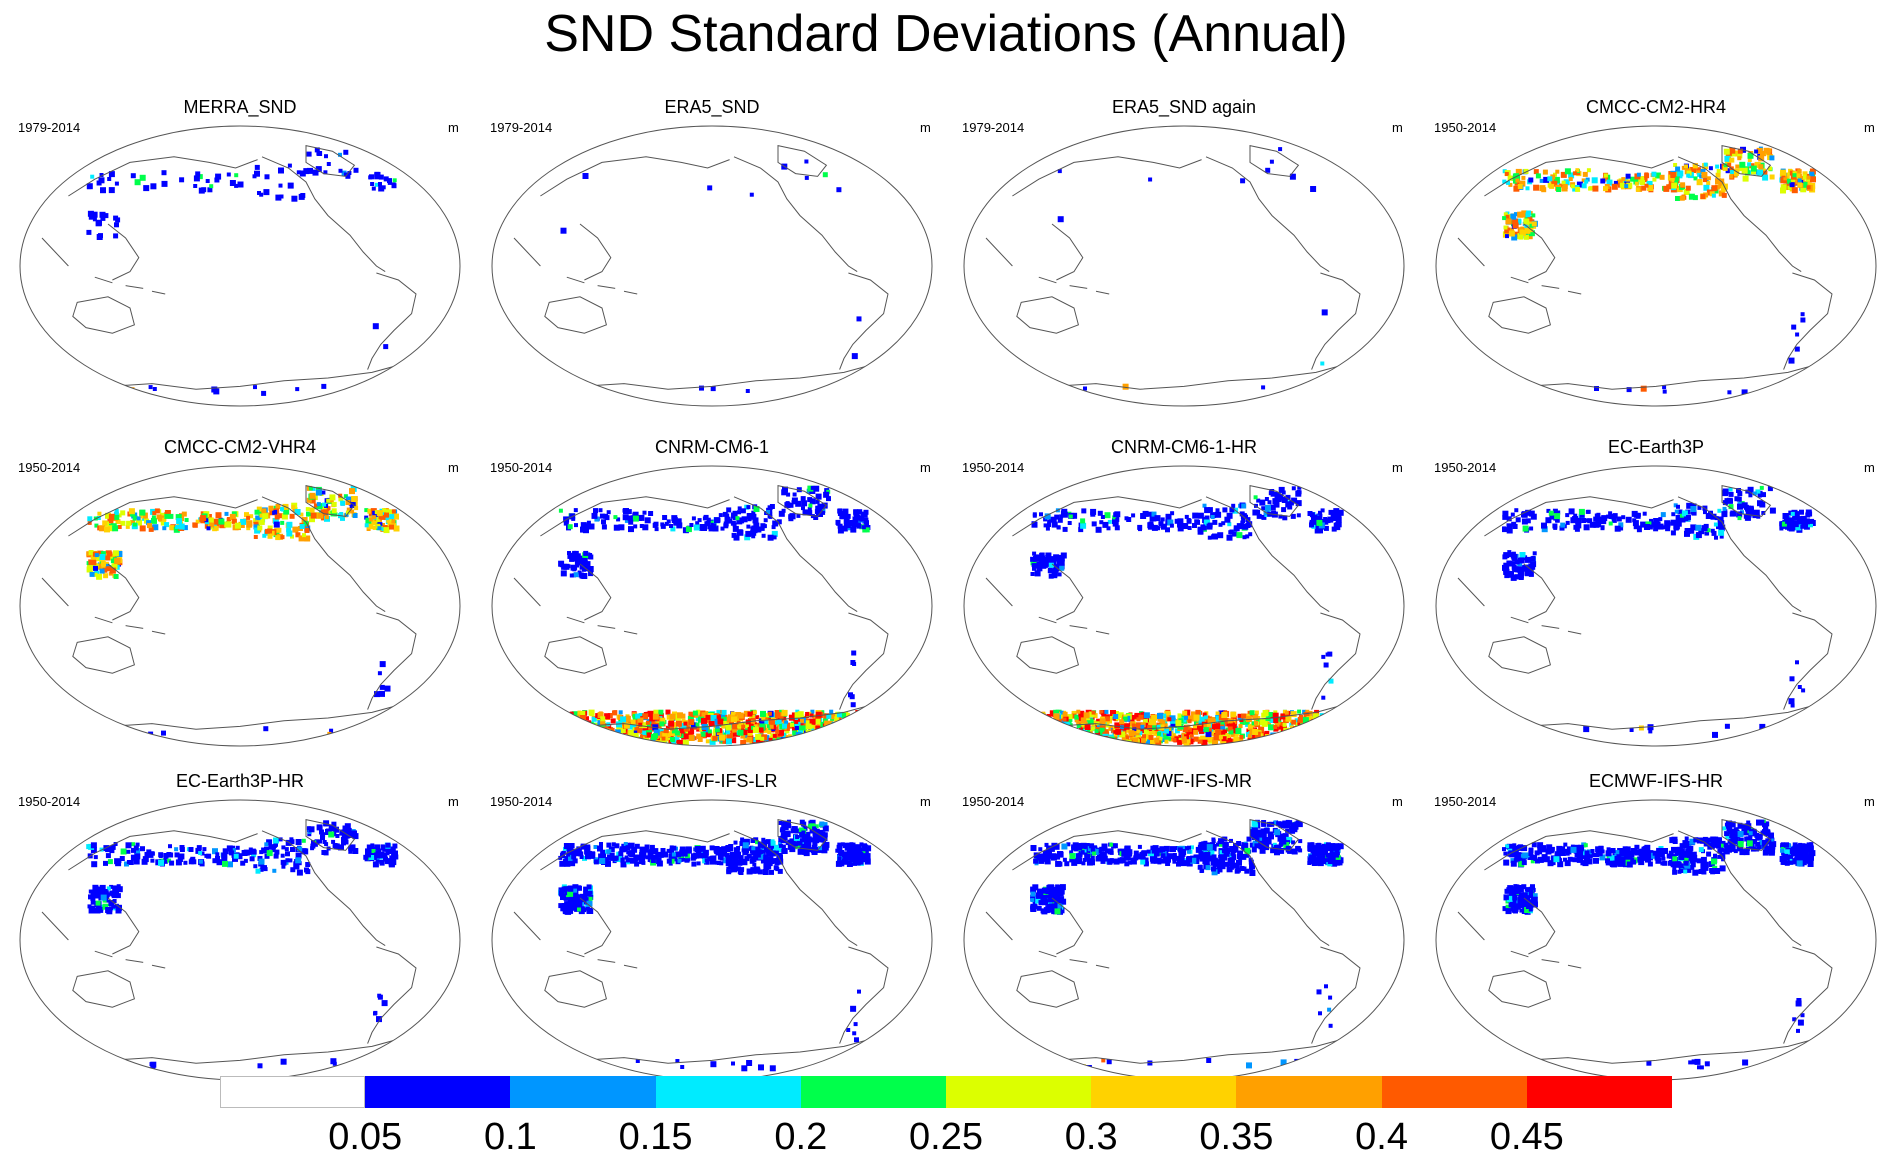  What do you see at coordinates (1184, 266) in the screenshot?
I see `world-map` at bounding box center [1184, 266].